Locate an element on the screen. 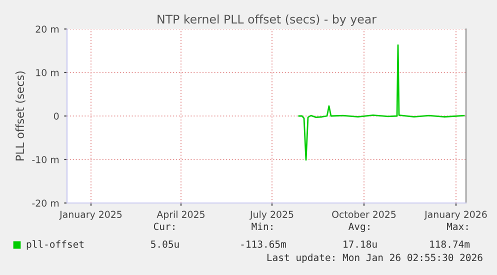 This screenshot has width=497, height=275. text: 5.05u is located at coordinates (165, 244).